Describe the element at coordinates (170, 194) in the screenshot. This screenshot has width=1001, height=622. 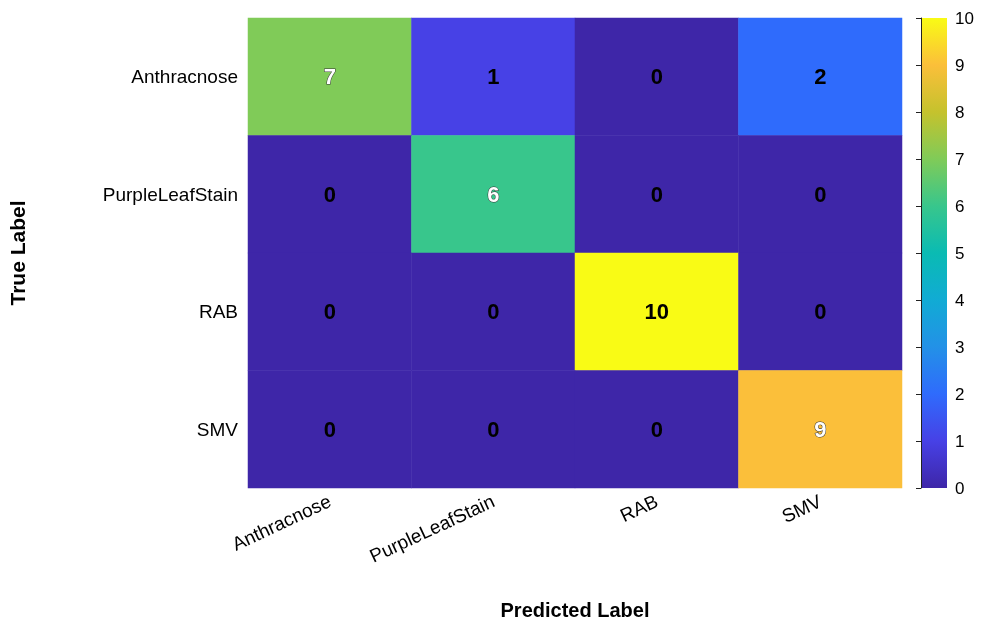
I see `y-tick-label: PurpleLeafStain` at that location.